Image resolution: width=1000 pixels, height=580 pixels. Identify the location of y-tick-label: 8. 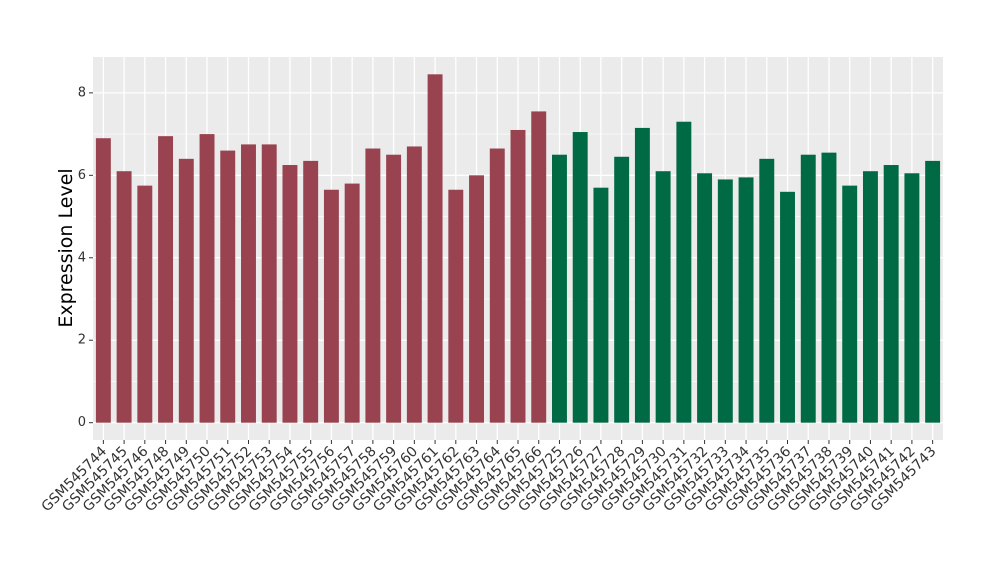
(82, 92).